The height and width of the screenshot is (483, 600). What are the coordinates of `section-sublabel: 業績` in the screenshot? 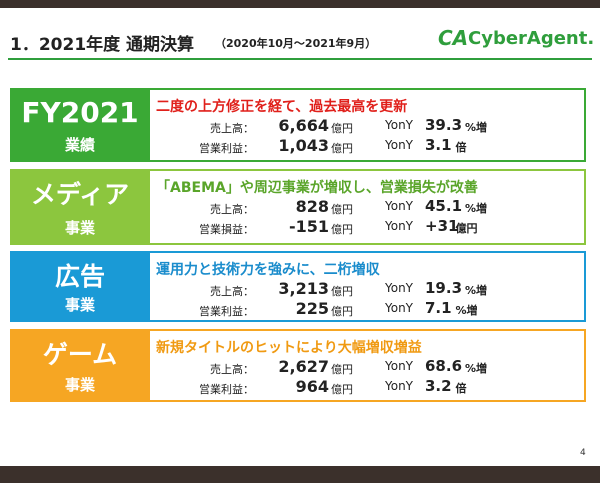 It's located at (79, 145).